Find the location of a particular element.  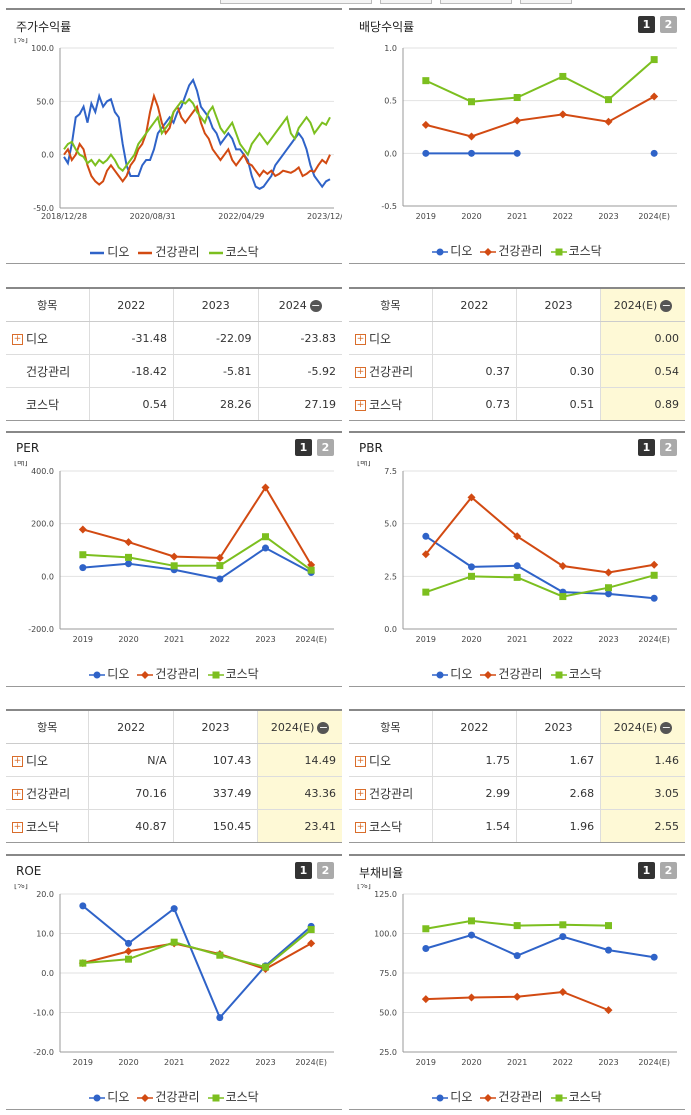

column-header: 2024(E) − is located at coordinates (299, 726).